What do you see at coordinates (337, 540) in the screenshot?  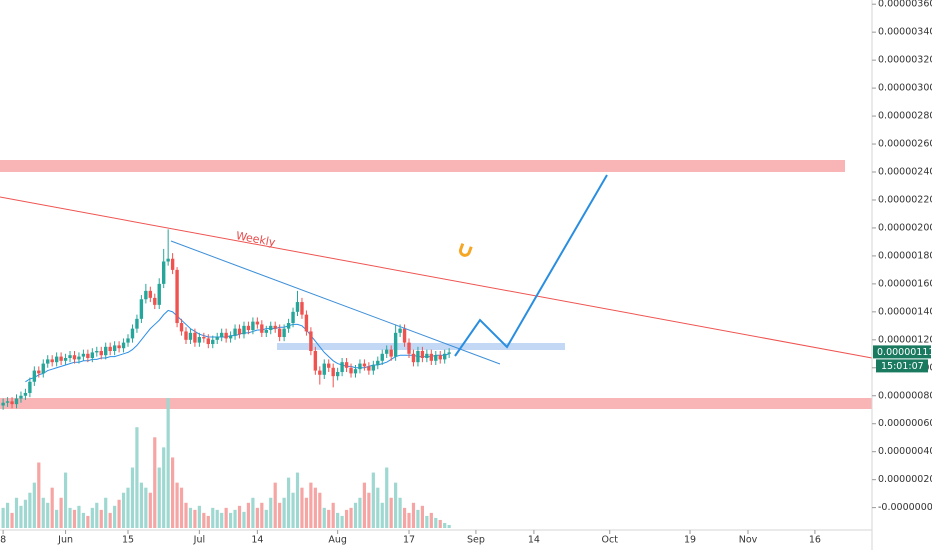 I see `x-tick-label: Aug` at bounding box center [337, 540].